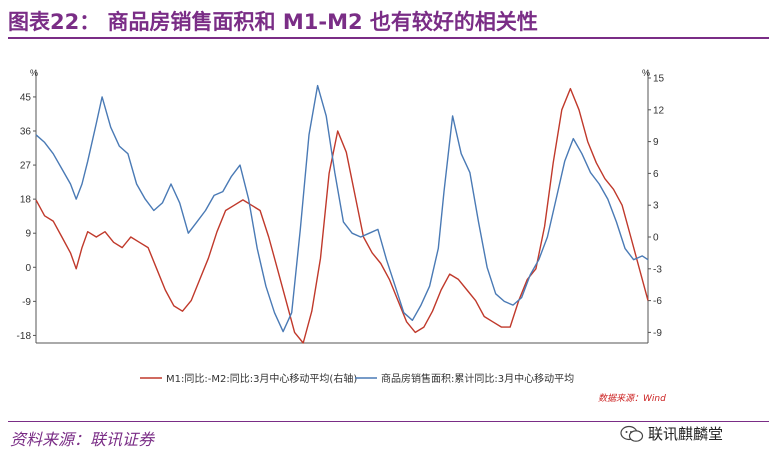 The width and height of the screenshot is (777, 455). I want to click on left-tick-label: -9, so click(26, 302).